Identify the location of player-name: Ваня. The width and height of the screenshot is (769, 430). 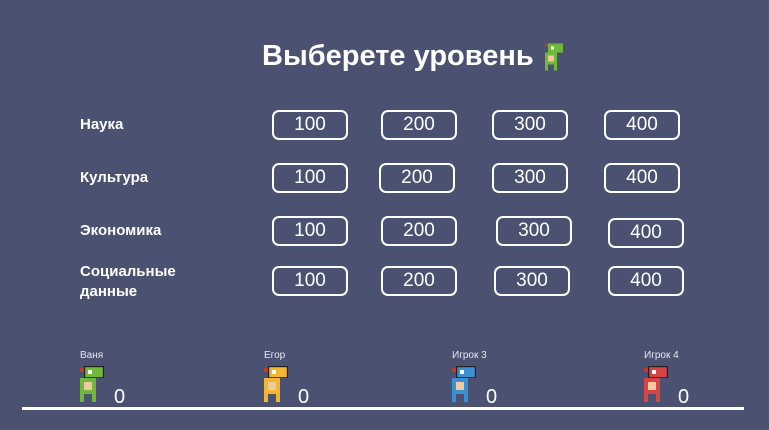
(92, 355).